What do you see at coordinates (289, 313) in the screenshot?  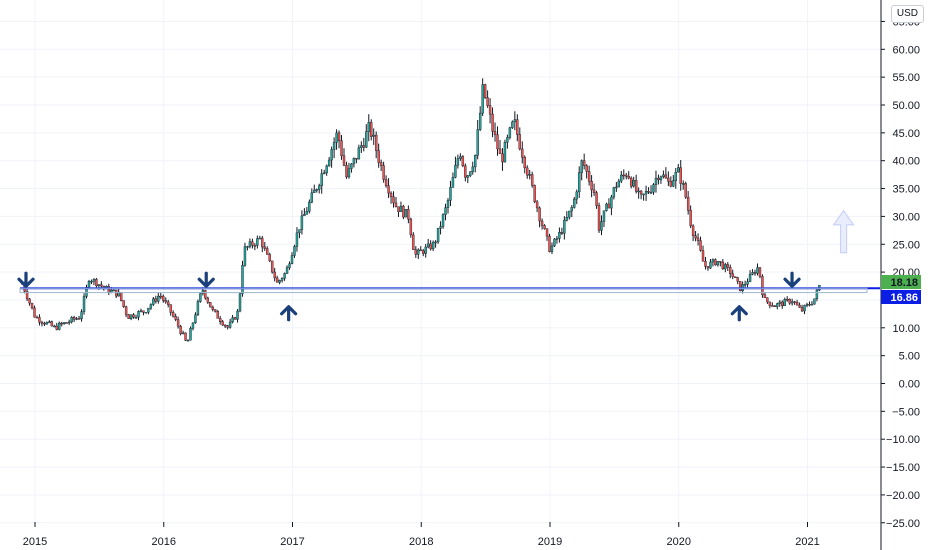 I see `arrow-up-icon` at bounding box center [289, 313].